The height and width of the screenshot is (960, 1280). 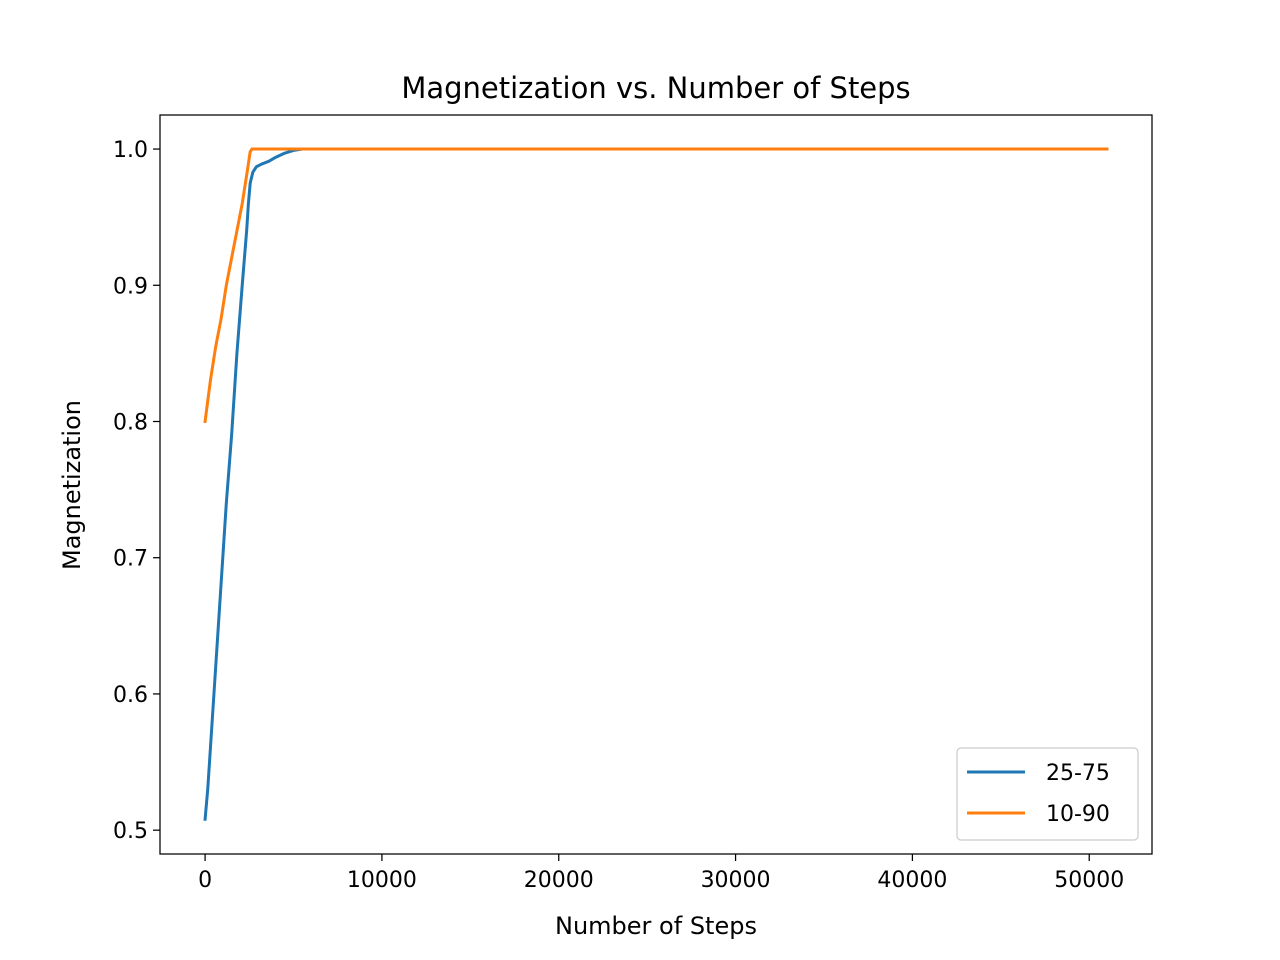 I want to click on legend: 25-75 10-90, so click(x=1047, y=794).